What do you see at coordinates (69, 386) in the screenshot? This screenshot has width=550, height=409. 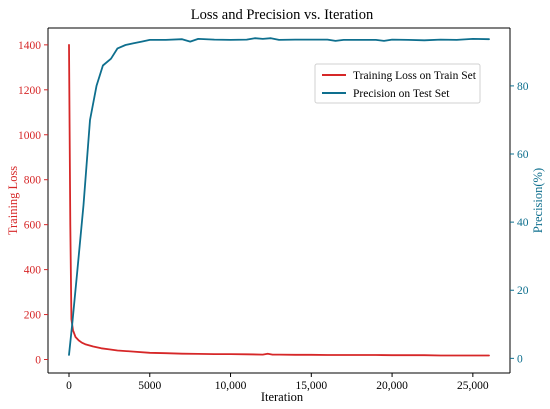 I see `x-tick-label: 0` at bounding box center [69, 386].